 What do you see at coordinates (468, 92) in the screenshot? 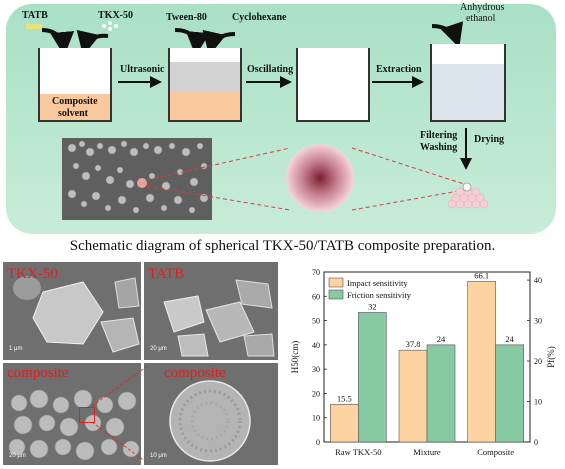
I see `ethanol-liquid` at bounding box center [468, 92].